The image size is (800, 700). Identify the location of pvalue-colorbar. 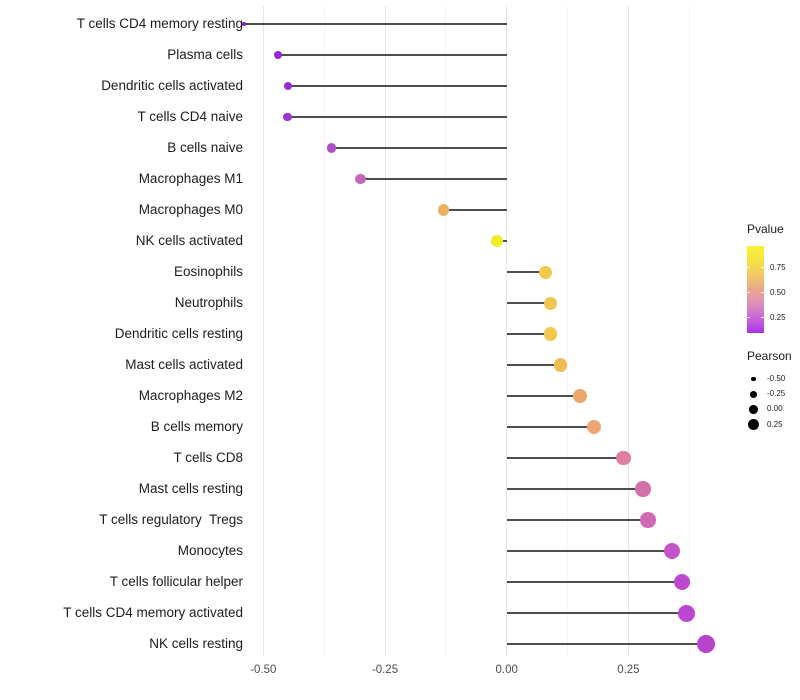
(755, 289).